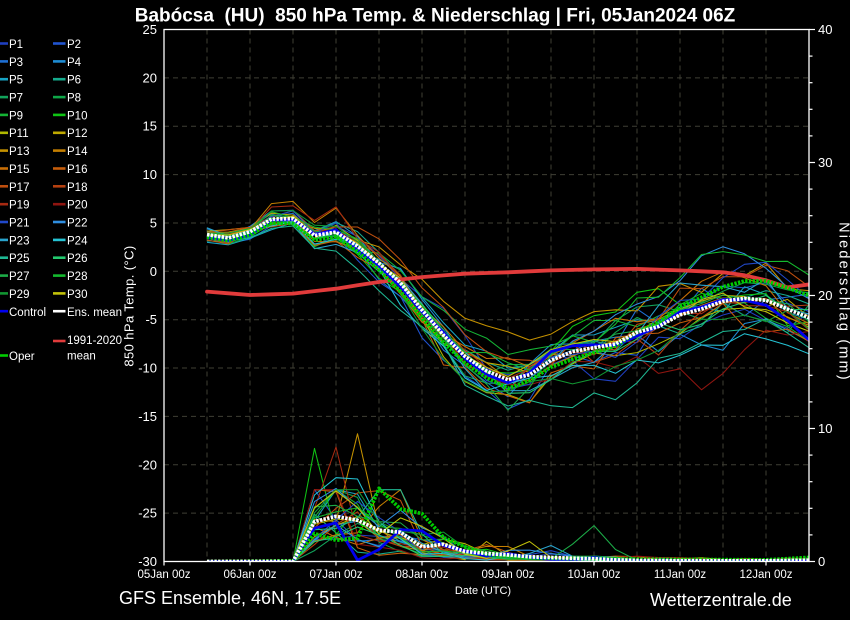 This screenshot has height=620, width=850. I want to click on svg-text: P25, so click(19, 259).